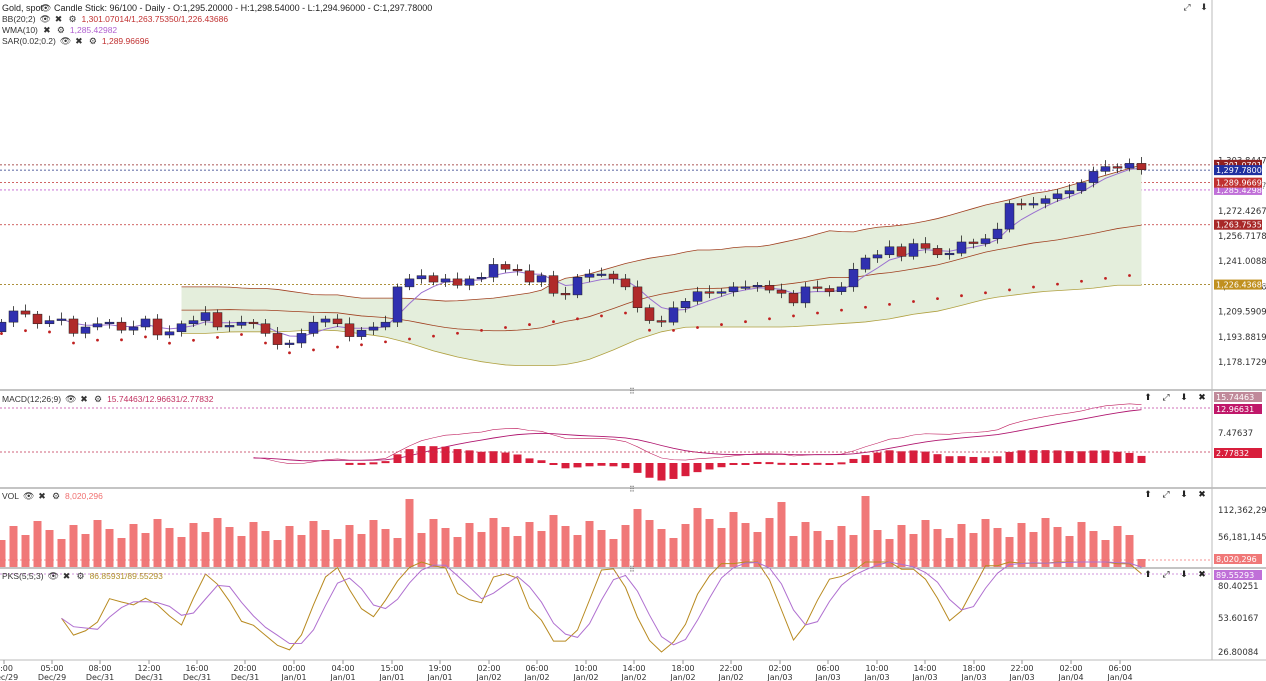 The image size is (1266, 681). I want to click on pane-vol-name: VOL, so click(11, 495).